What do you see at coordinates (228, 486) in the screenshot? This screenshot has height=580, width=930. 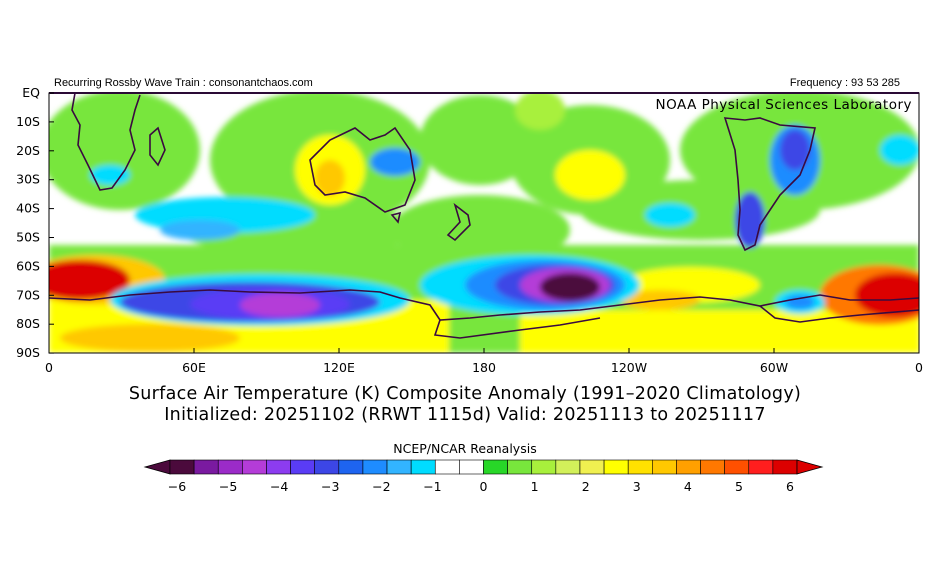 I see `colorbar-tick-label: −5` at bounding box center [228, 486].